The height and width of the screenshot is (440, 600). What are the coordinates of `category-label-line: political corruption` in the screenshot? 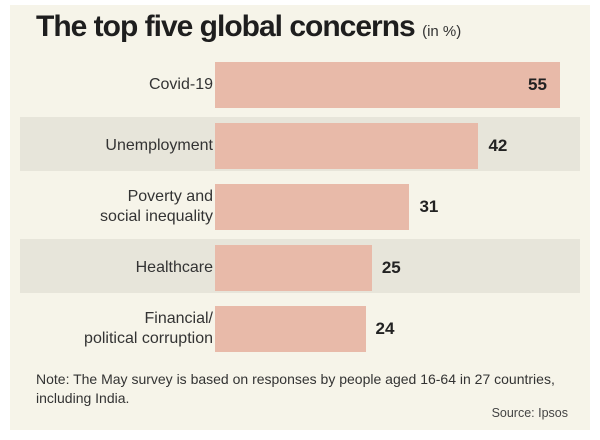 It's located at (148, 338).